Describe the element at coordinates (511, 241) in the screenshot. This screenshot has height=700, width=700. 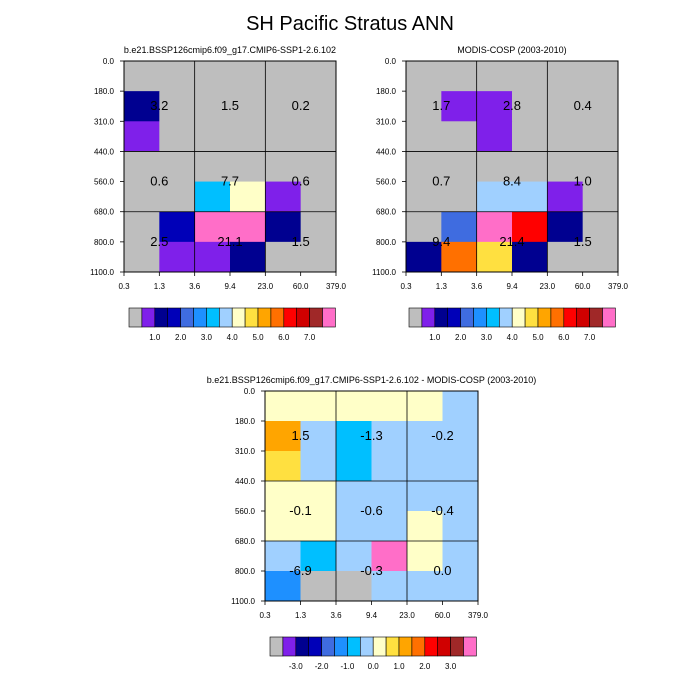
I see `data-label: 21.4` at that location.